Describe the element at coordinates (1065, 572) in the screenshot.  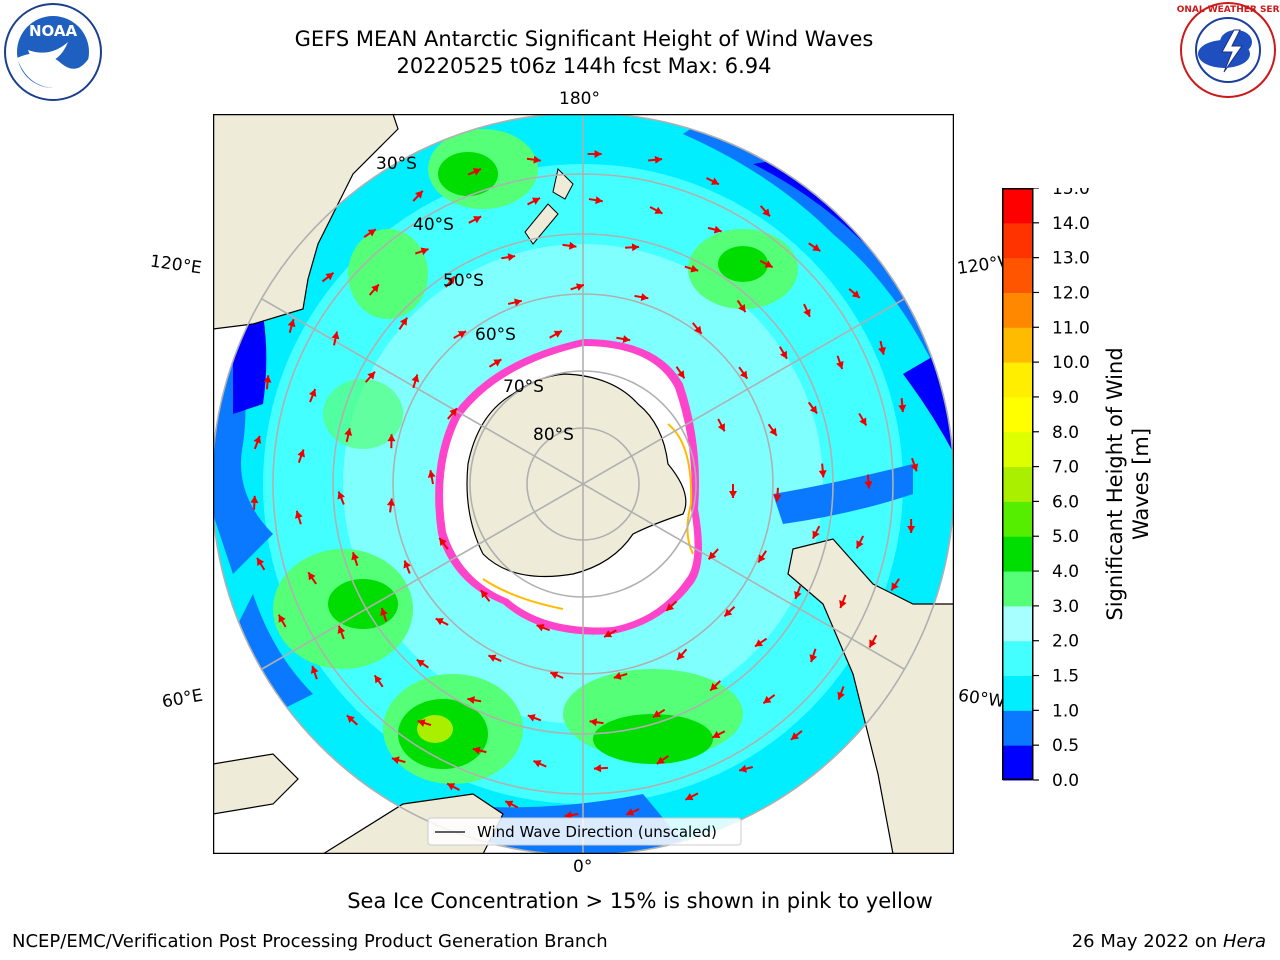
I see `colorbar-tick-label: 4.0` at that location.